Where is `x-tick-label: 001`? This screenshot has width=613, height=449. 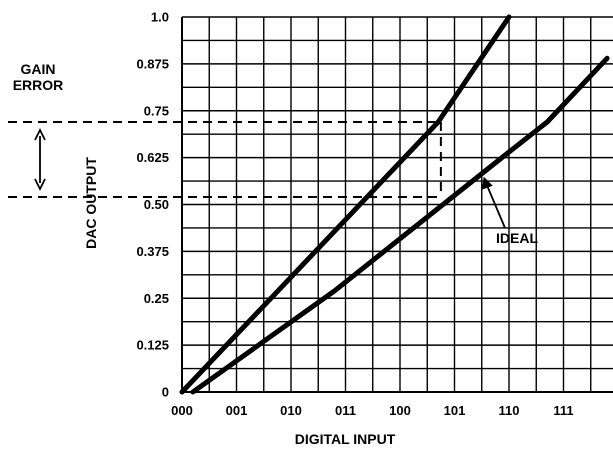 x-tick-label: 001 is located at coordinates (237, 410).